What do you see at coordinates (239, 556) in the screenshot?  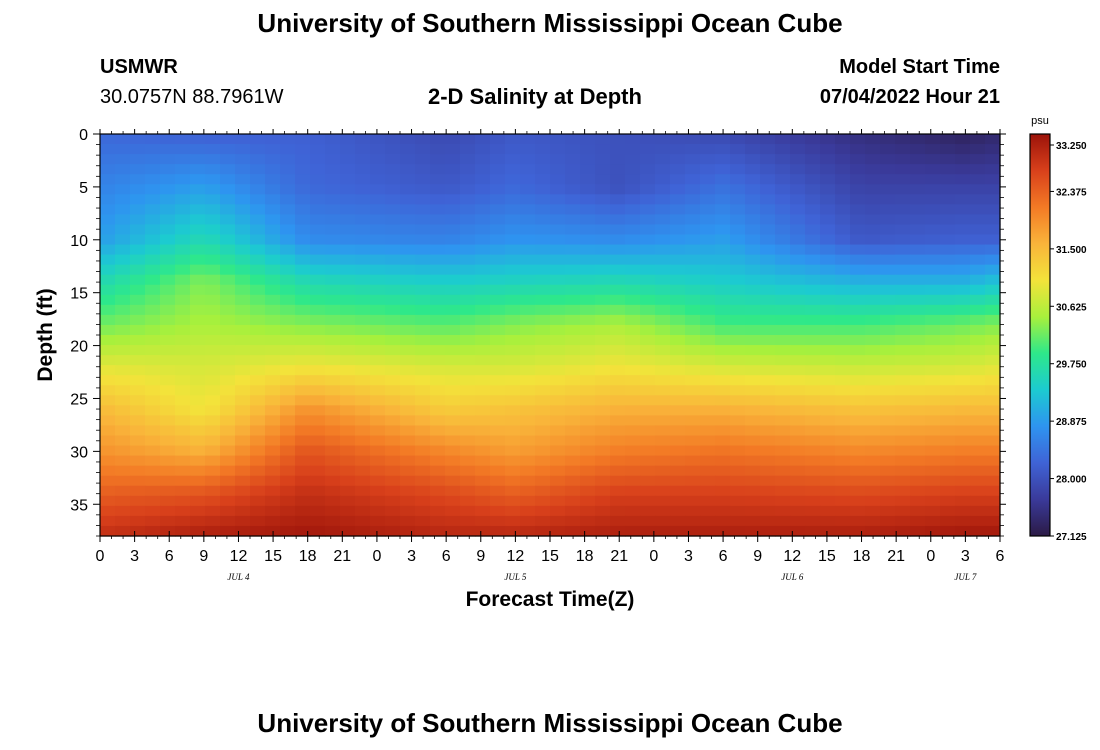 I see `x-tick-label: 12` at bounding box center [239, 556].